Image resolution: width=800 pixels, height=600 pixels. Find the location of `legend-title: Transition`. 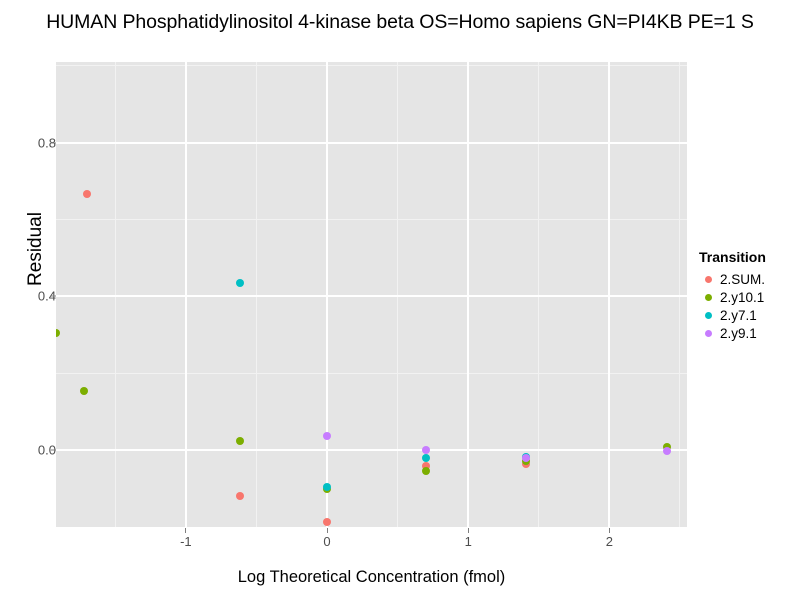

legend-title: Transition is located at coordinates (732, 257).